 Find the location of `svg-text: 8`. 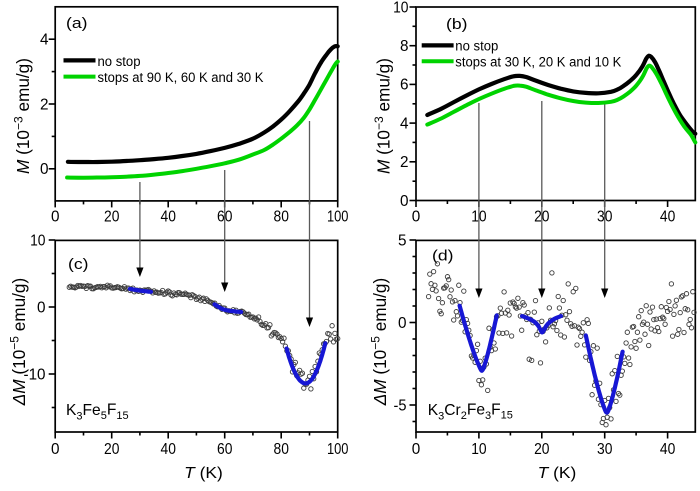

svg-text: 8 is located at coordinates (404, 46).